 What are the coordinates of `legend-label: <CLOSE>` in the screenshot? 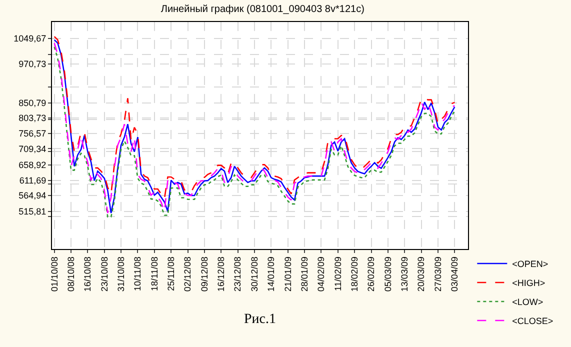 It's located at (533, 321).